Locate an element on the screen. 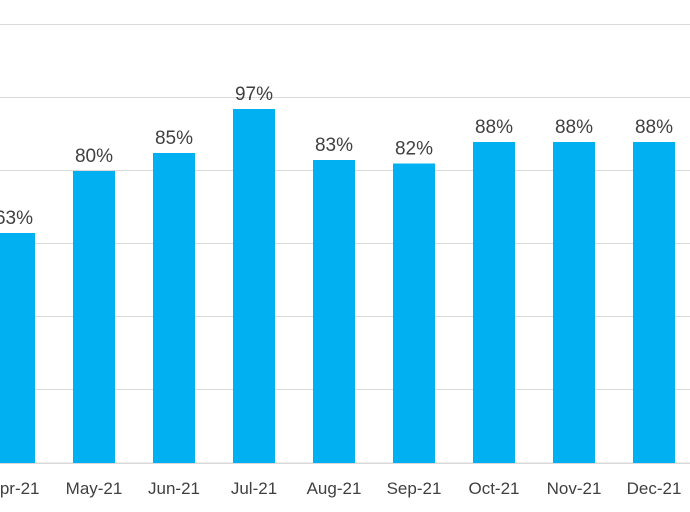 Image resolution: width=690 pixels, height=512 pixels. data-label: 82% is located at coordinates (414, 149).